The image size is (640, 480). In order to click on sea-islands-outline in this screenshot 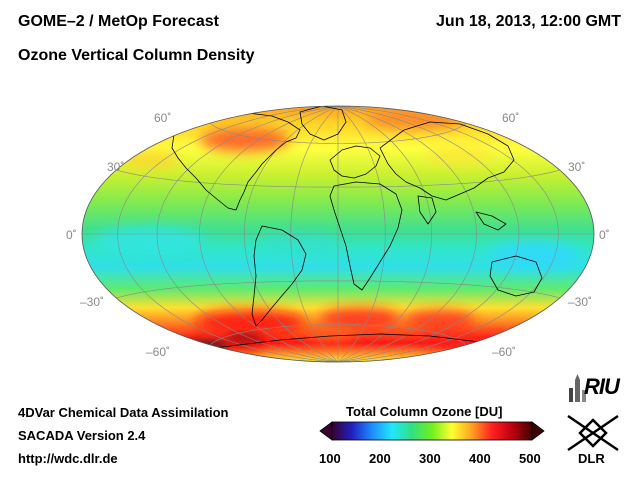, I will do `click(491, 221)`.